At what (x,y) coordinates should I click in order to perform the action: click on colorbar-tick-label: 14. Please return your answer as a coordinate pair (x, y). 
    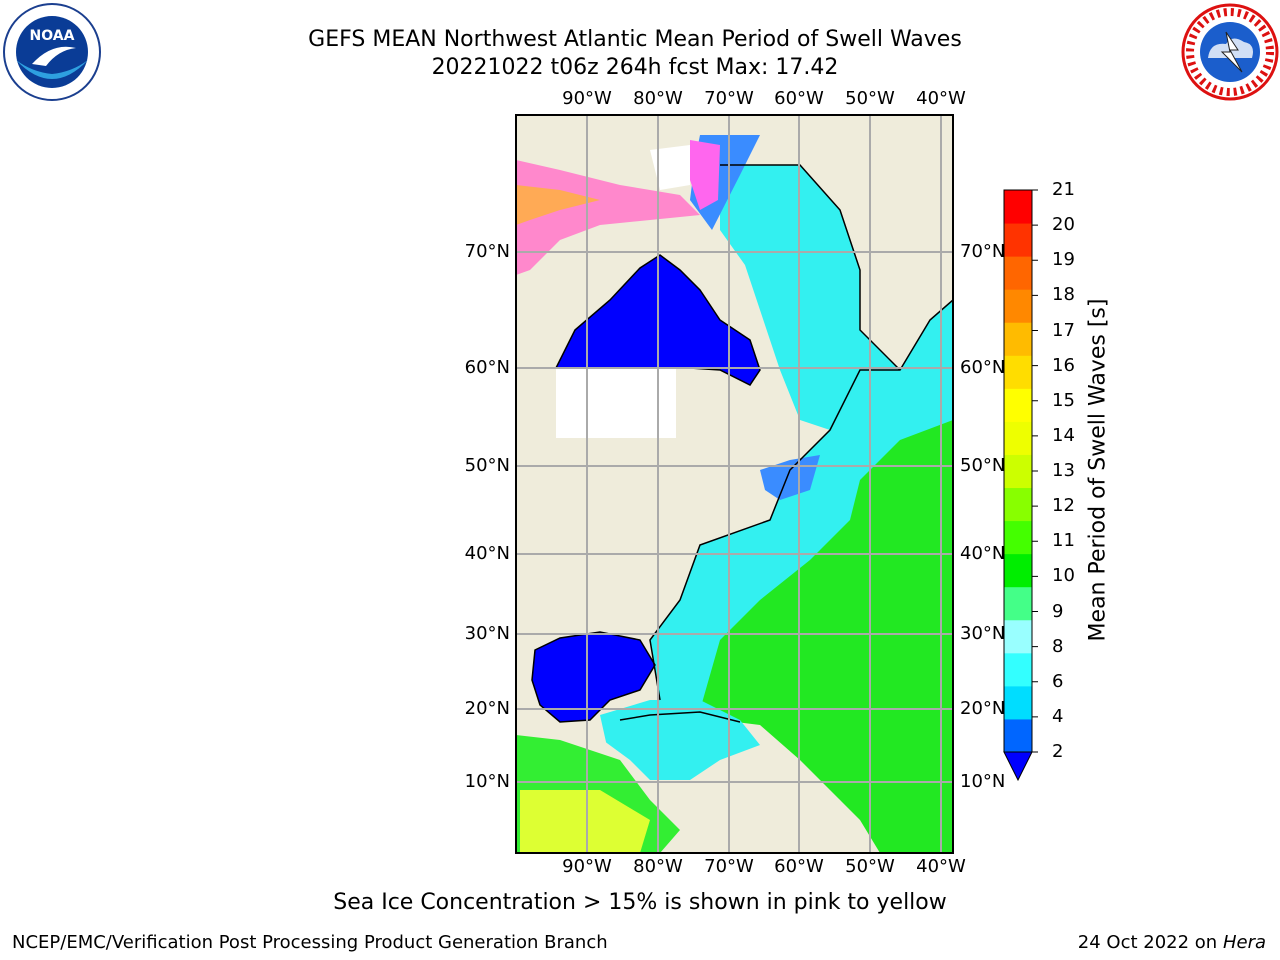
    Looking at the image, I should click on (1063, 435).